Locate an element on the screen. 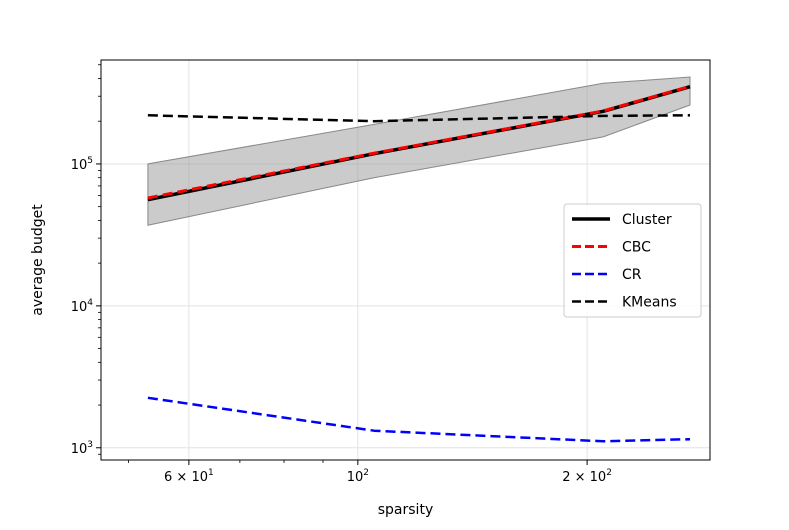 The height and width of the screenshot is (530, 789). legend-label-cluster: Cluster is located at coordinates (647, 220).